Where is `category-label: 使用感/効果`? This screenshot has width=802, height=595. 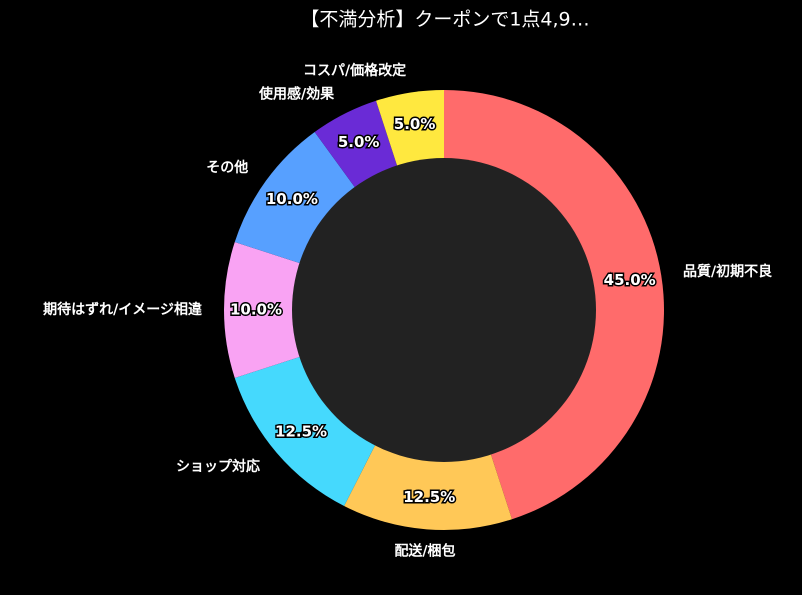 category-label: 使用感/効果 is located at coordinates (296, 93).